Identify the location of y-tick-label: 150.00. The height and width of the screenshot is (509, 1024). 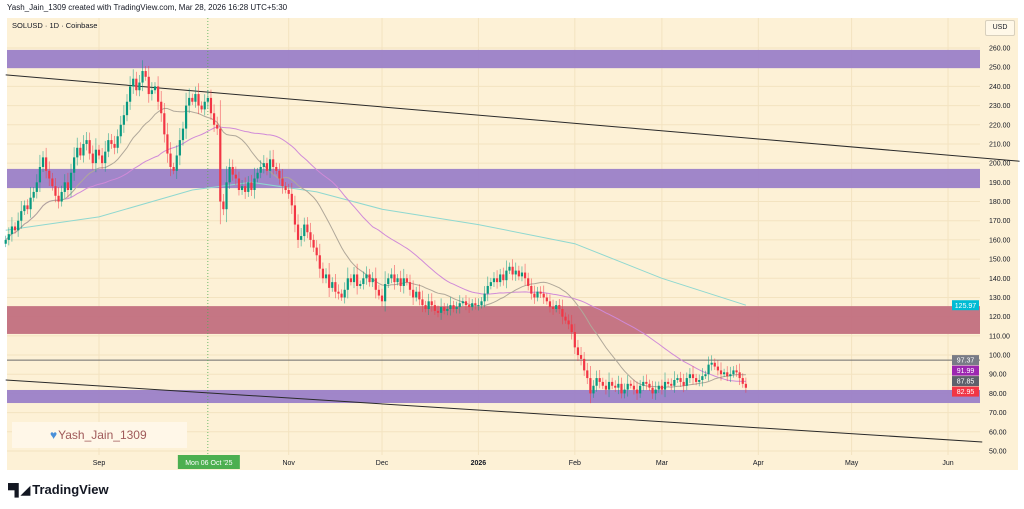
(1000, 260).